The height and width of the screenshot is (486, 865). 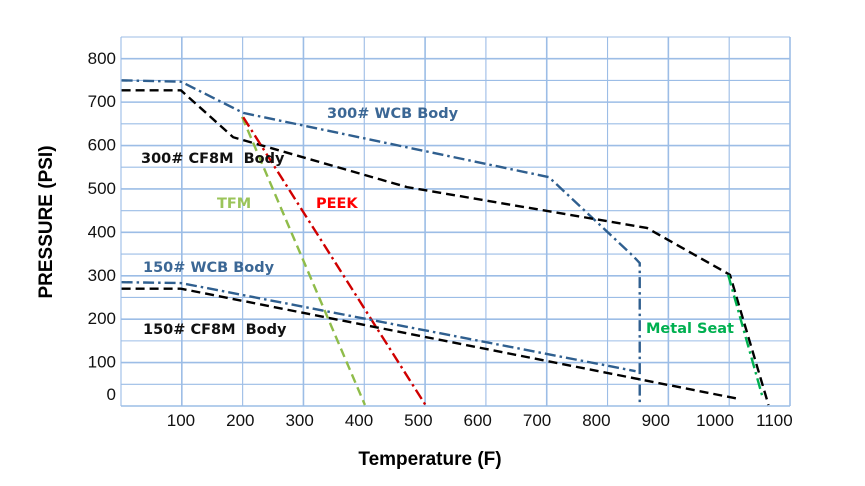 What do you see at coordinates (596, 420) in the screenshot?
I see `x-tick-label: 800` at bounding box center [596, 420].